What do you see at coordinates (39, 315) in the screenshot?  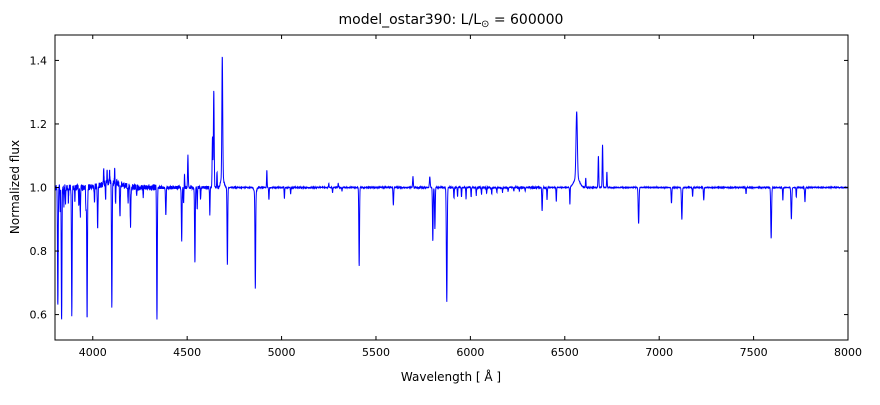 I see `y-tick-label: 0.6` at bounding box center [39, 315].